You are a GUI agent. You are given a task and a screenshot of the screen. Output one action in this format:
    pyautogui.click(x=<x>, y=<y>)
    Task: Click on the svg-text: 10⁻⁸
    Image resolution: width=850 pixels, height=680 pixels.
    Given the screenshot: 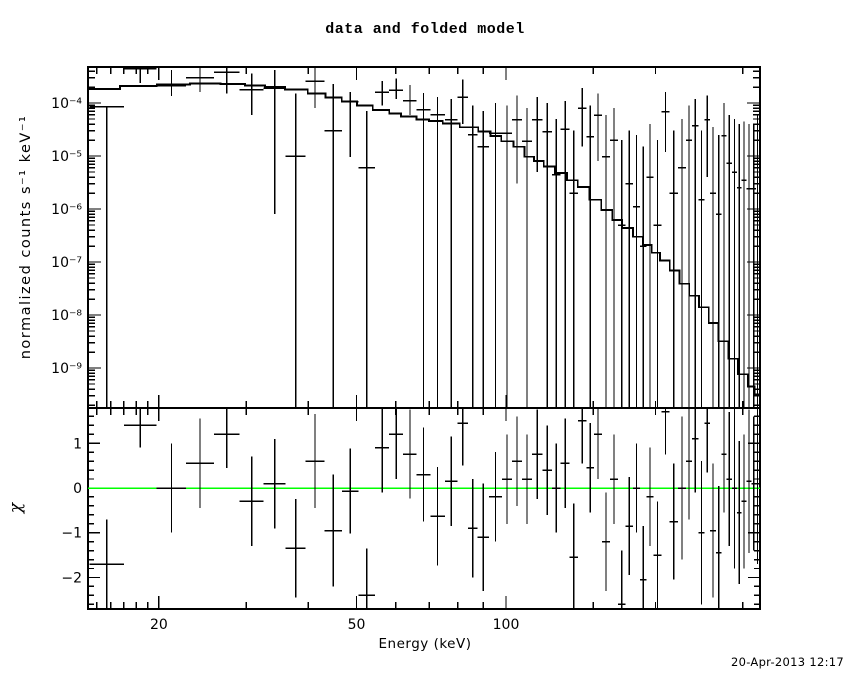 What is the action you would take?
    pyautogui.click(x=66, y=316)
    